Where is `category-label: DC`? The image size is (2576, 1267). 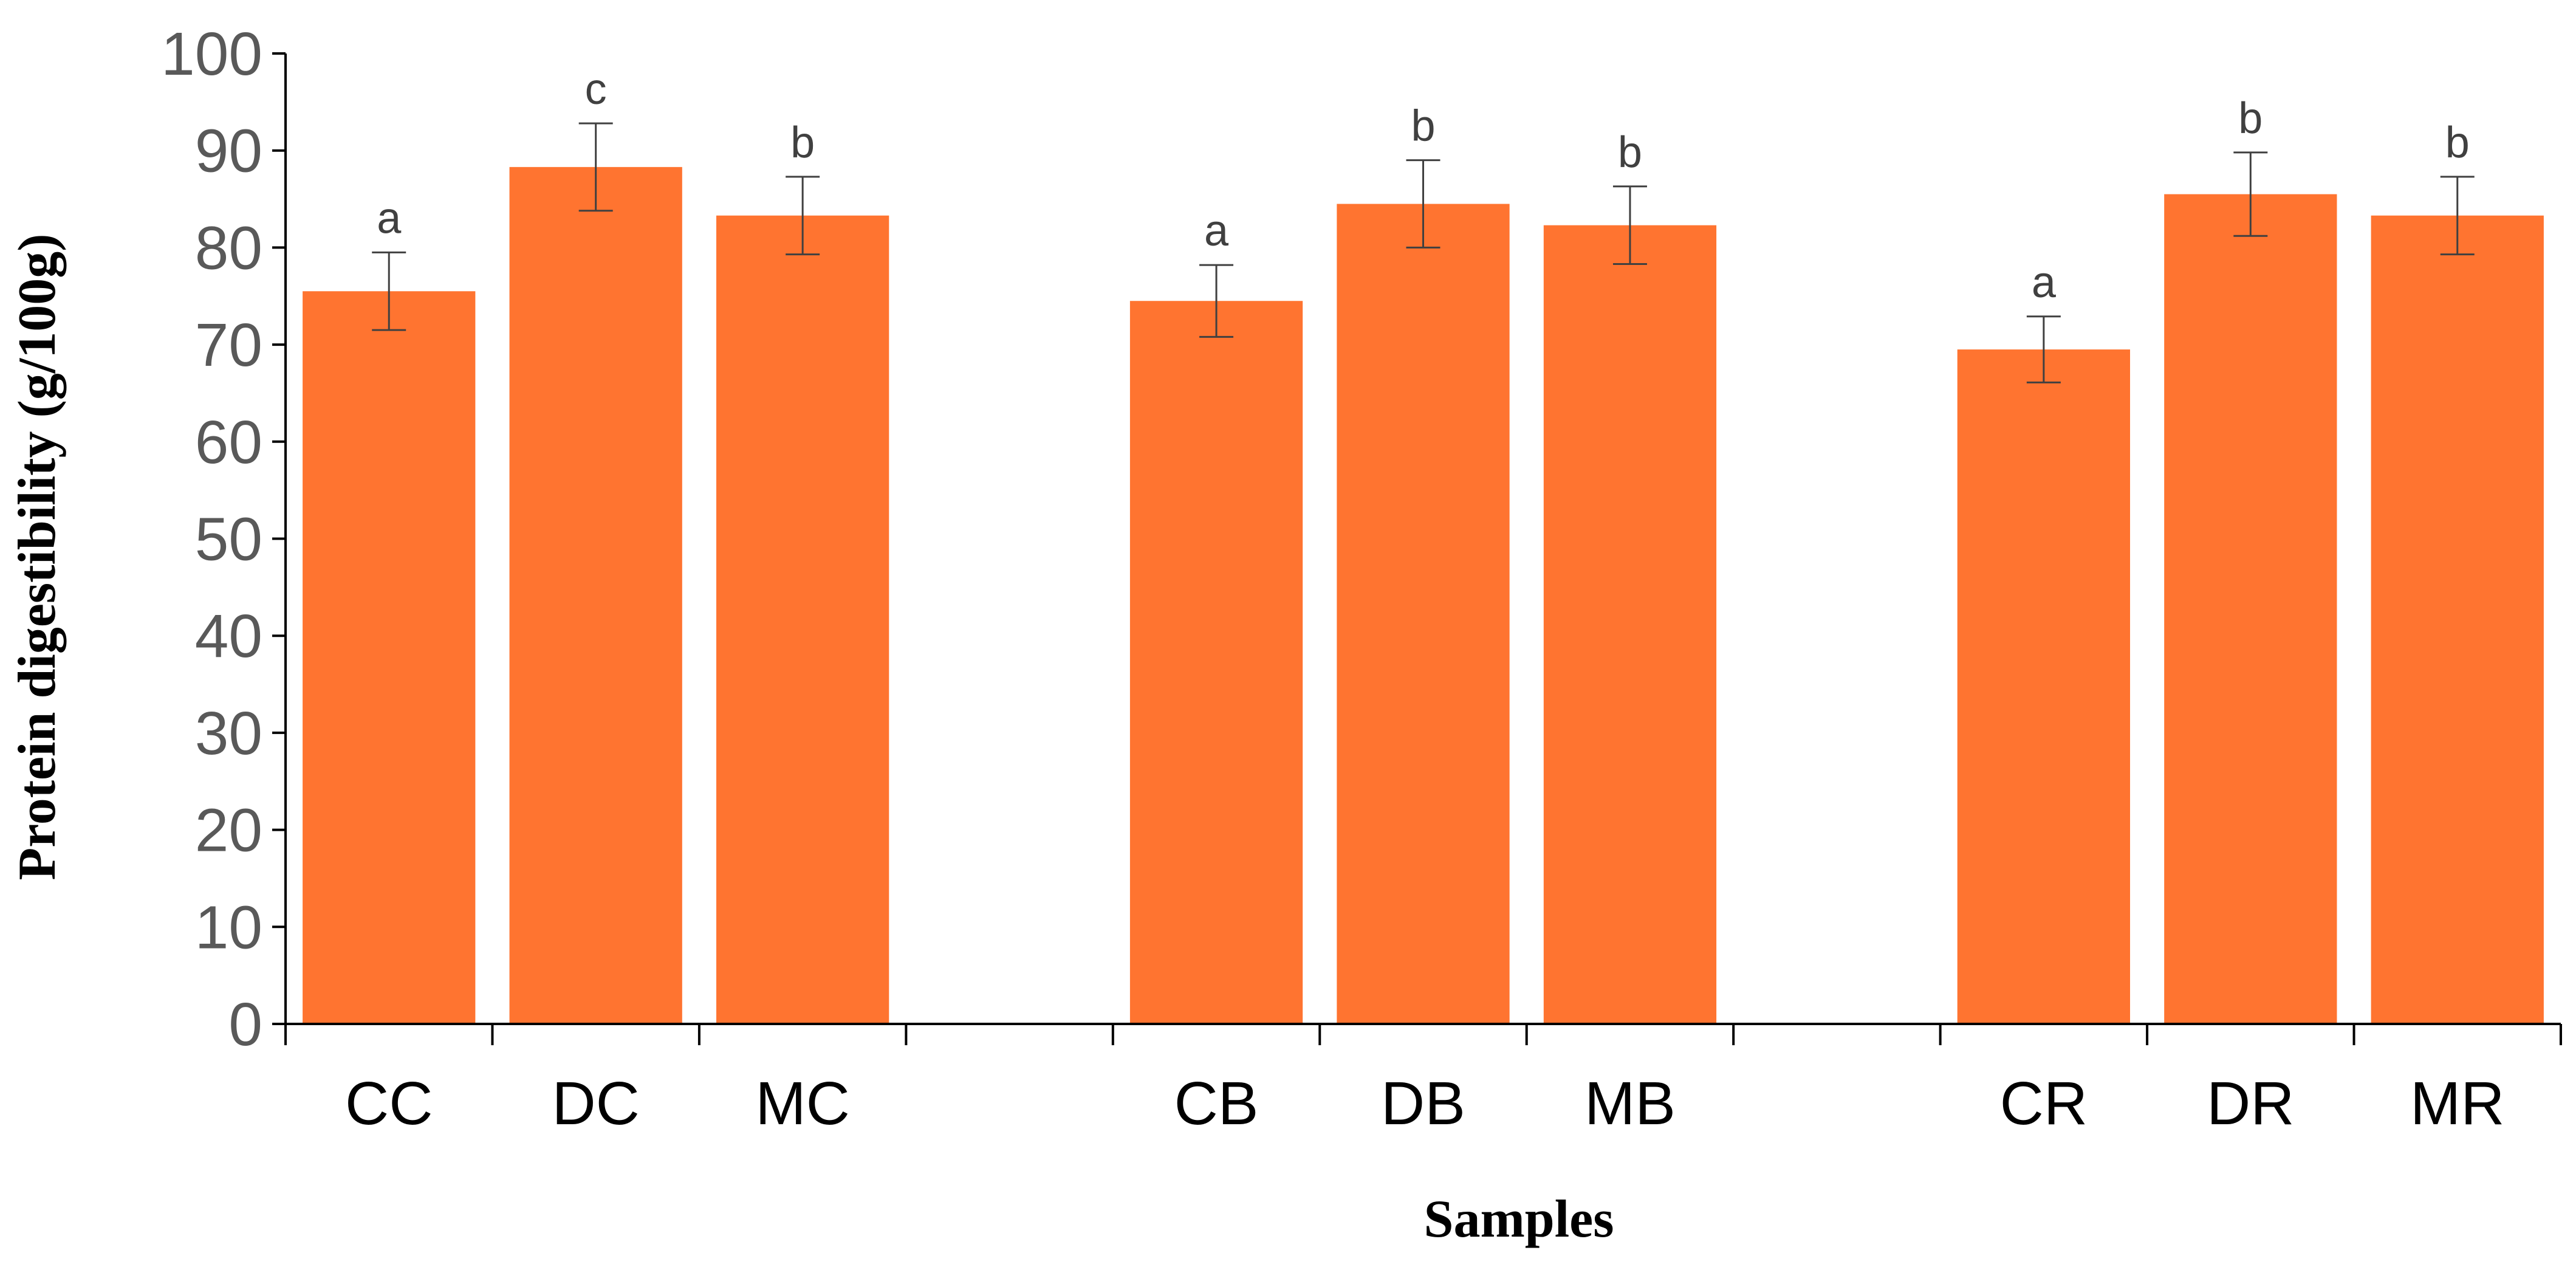 category-label: DC is located at coordinates (595, 1104).